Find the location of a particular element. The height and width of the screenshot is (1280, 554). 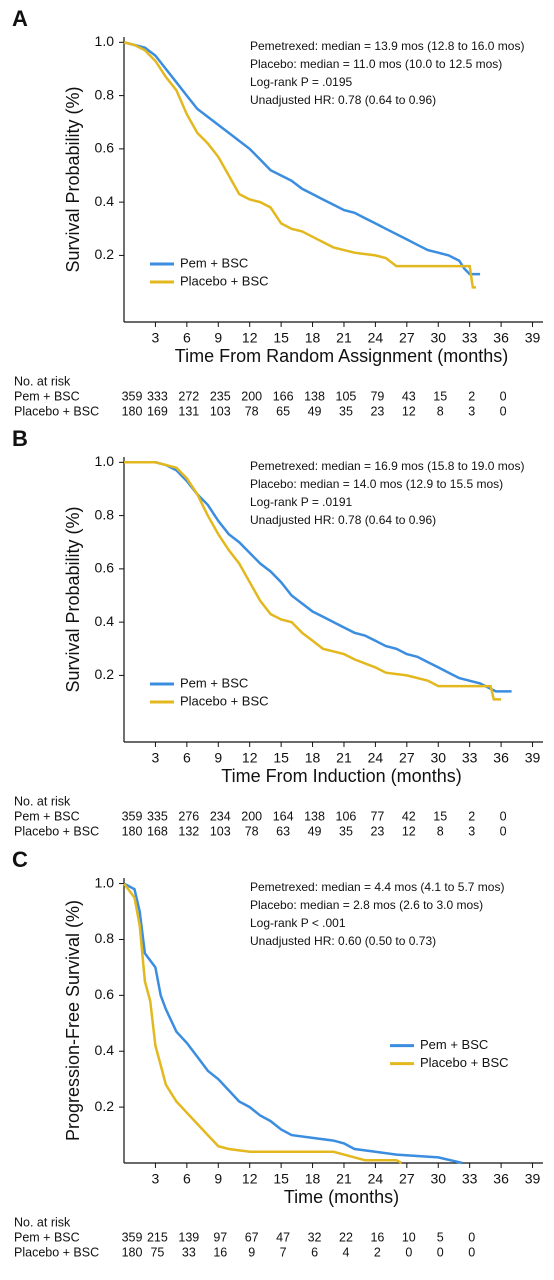

annotation: Unadjusted HR: 0.60 (0.50 to 0.73) is located at coordinates (343, 941).